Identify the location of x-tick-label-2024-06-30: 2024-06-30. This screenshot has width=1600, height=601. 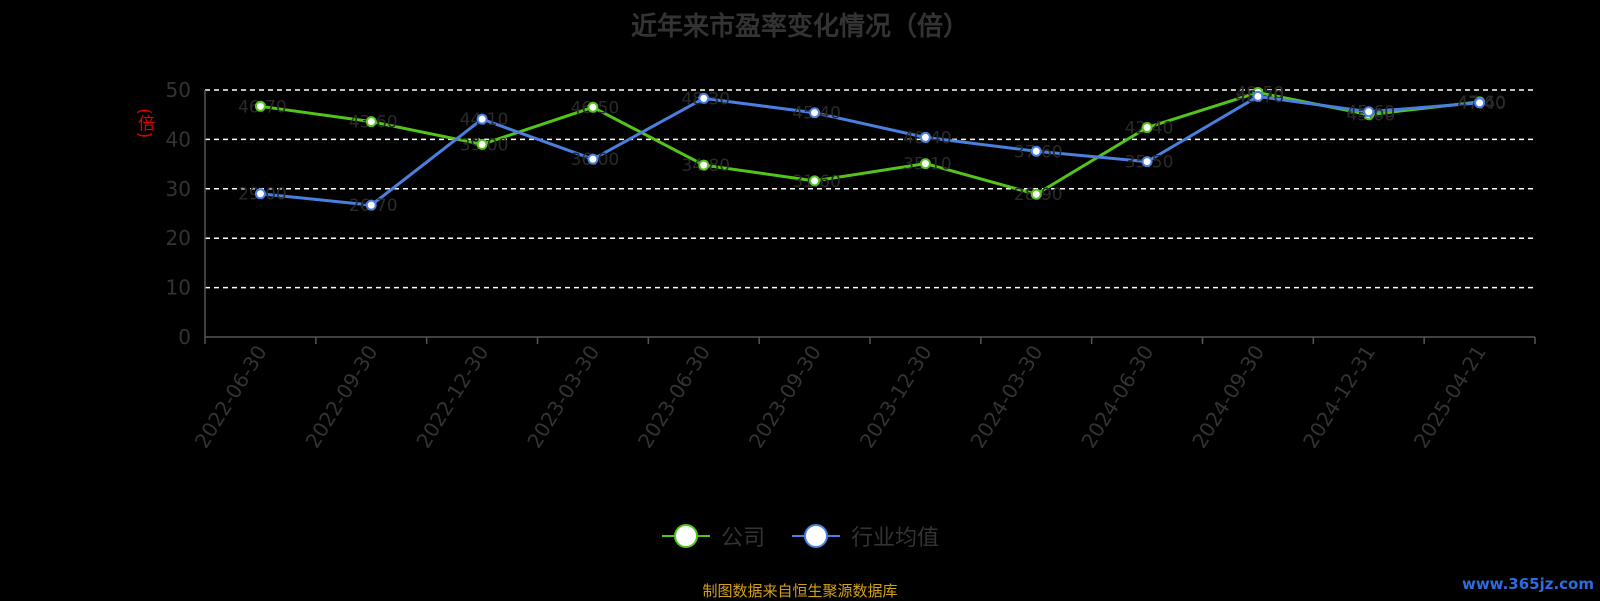
(1117, 396).